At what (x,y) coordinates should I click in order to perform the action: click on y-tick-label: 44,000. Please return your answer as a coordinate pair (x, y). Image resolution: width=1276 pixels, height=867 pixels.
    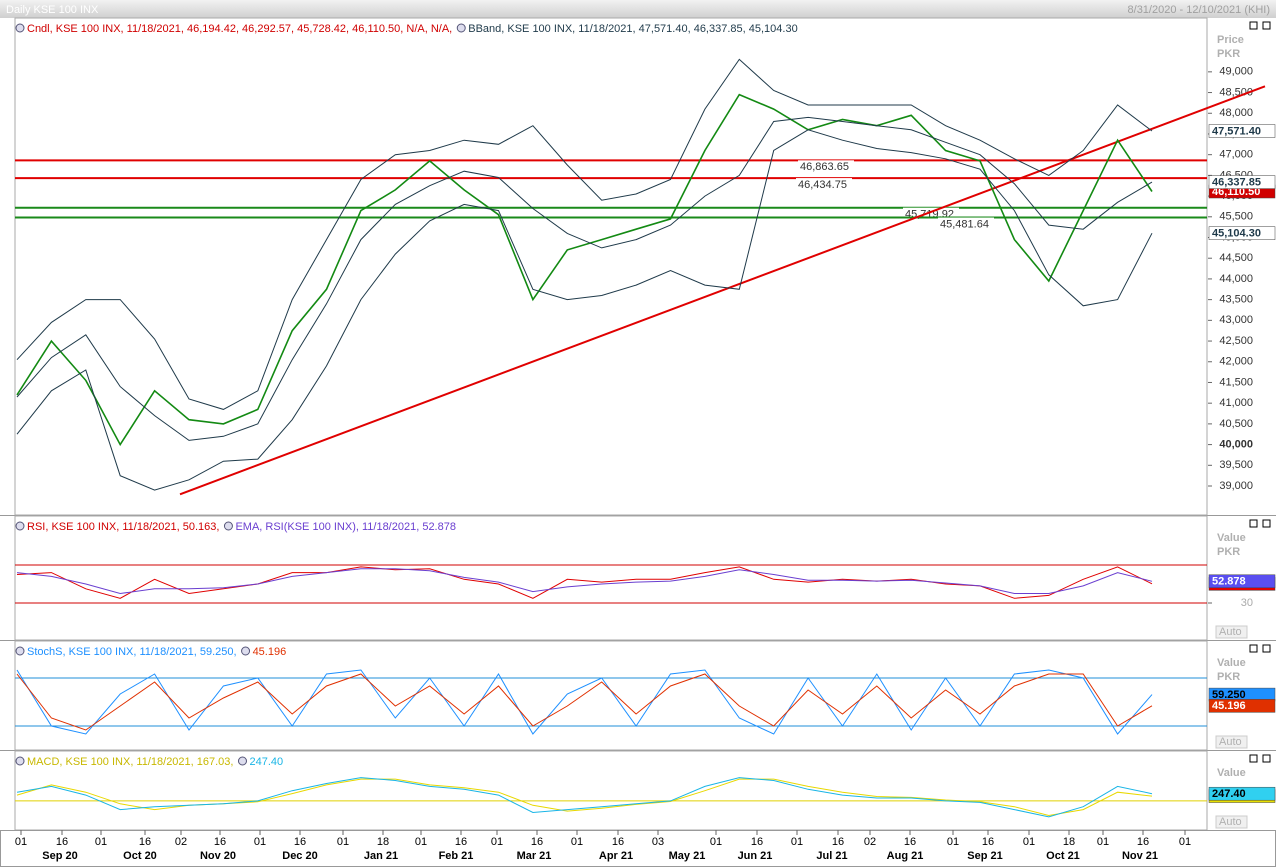
    Looking at the image, I should click on (1236, 279).